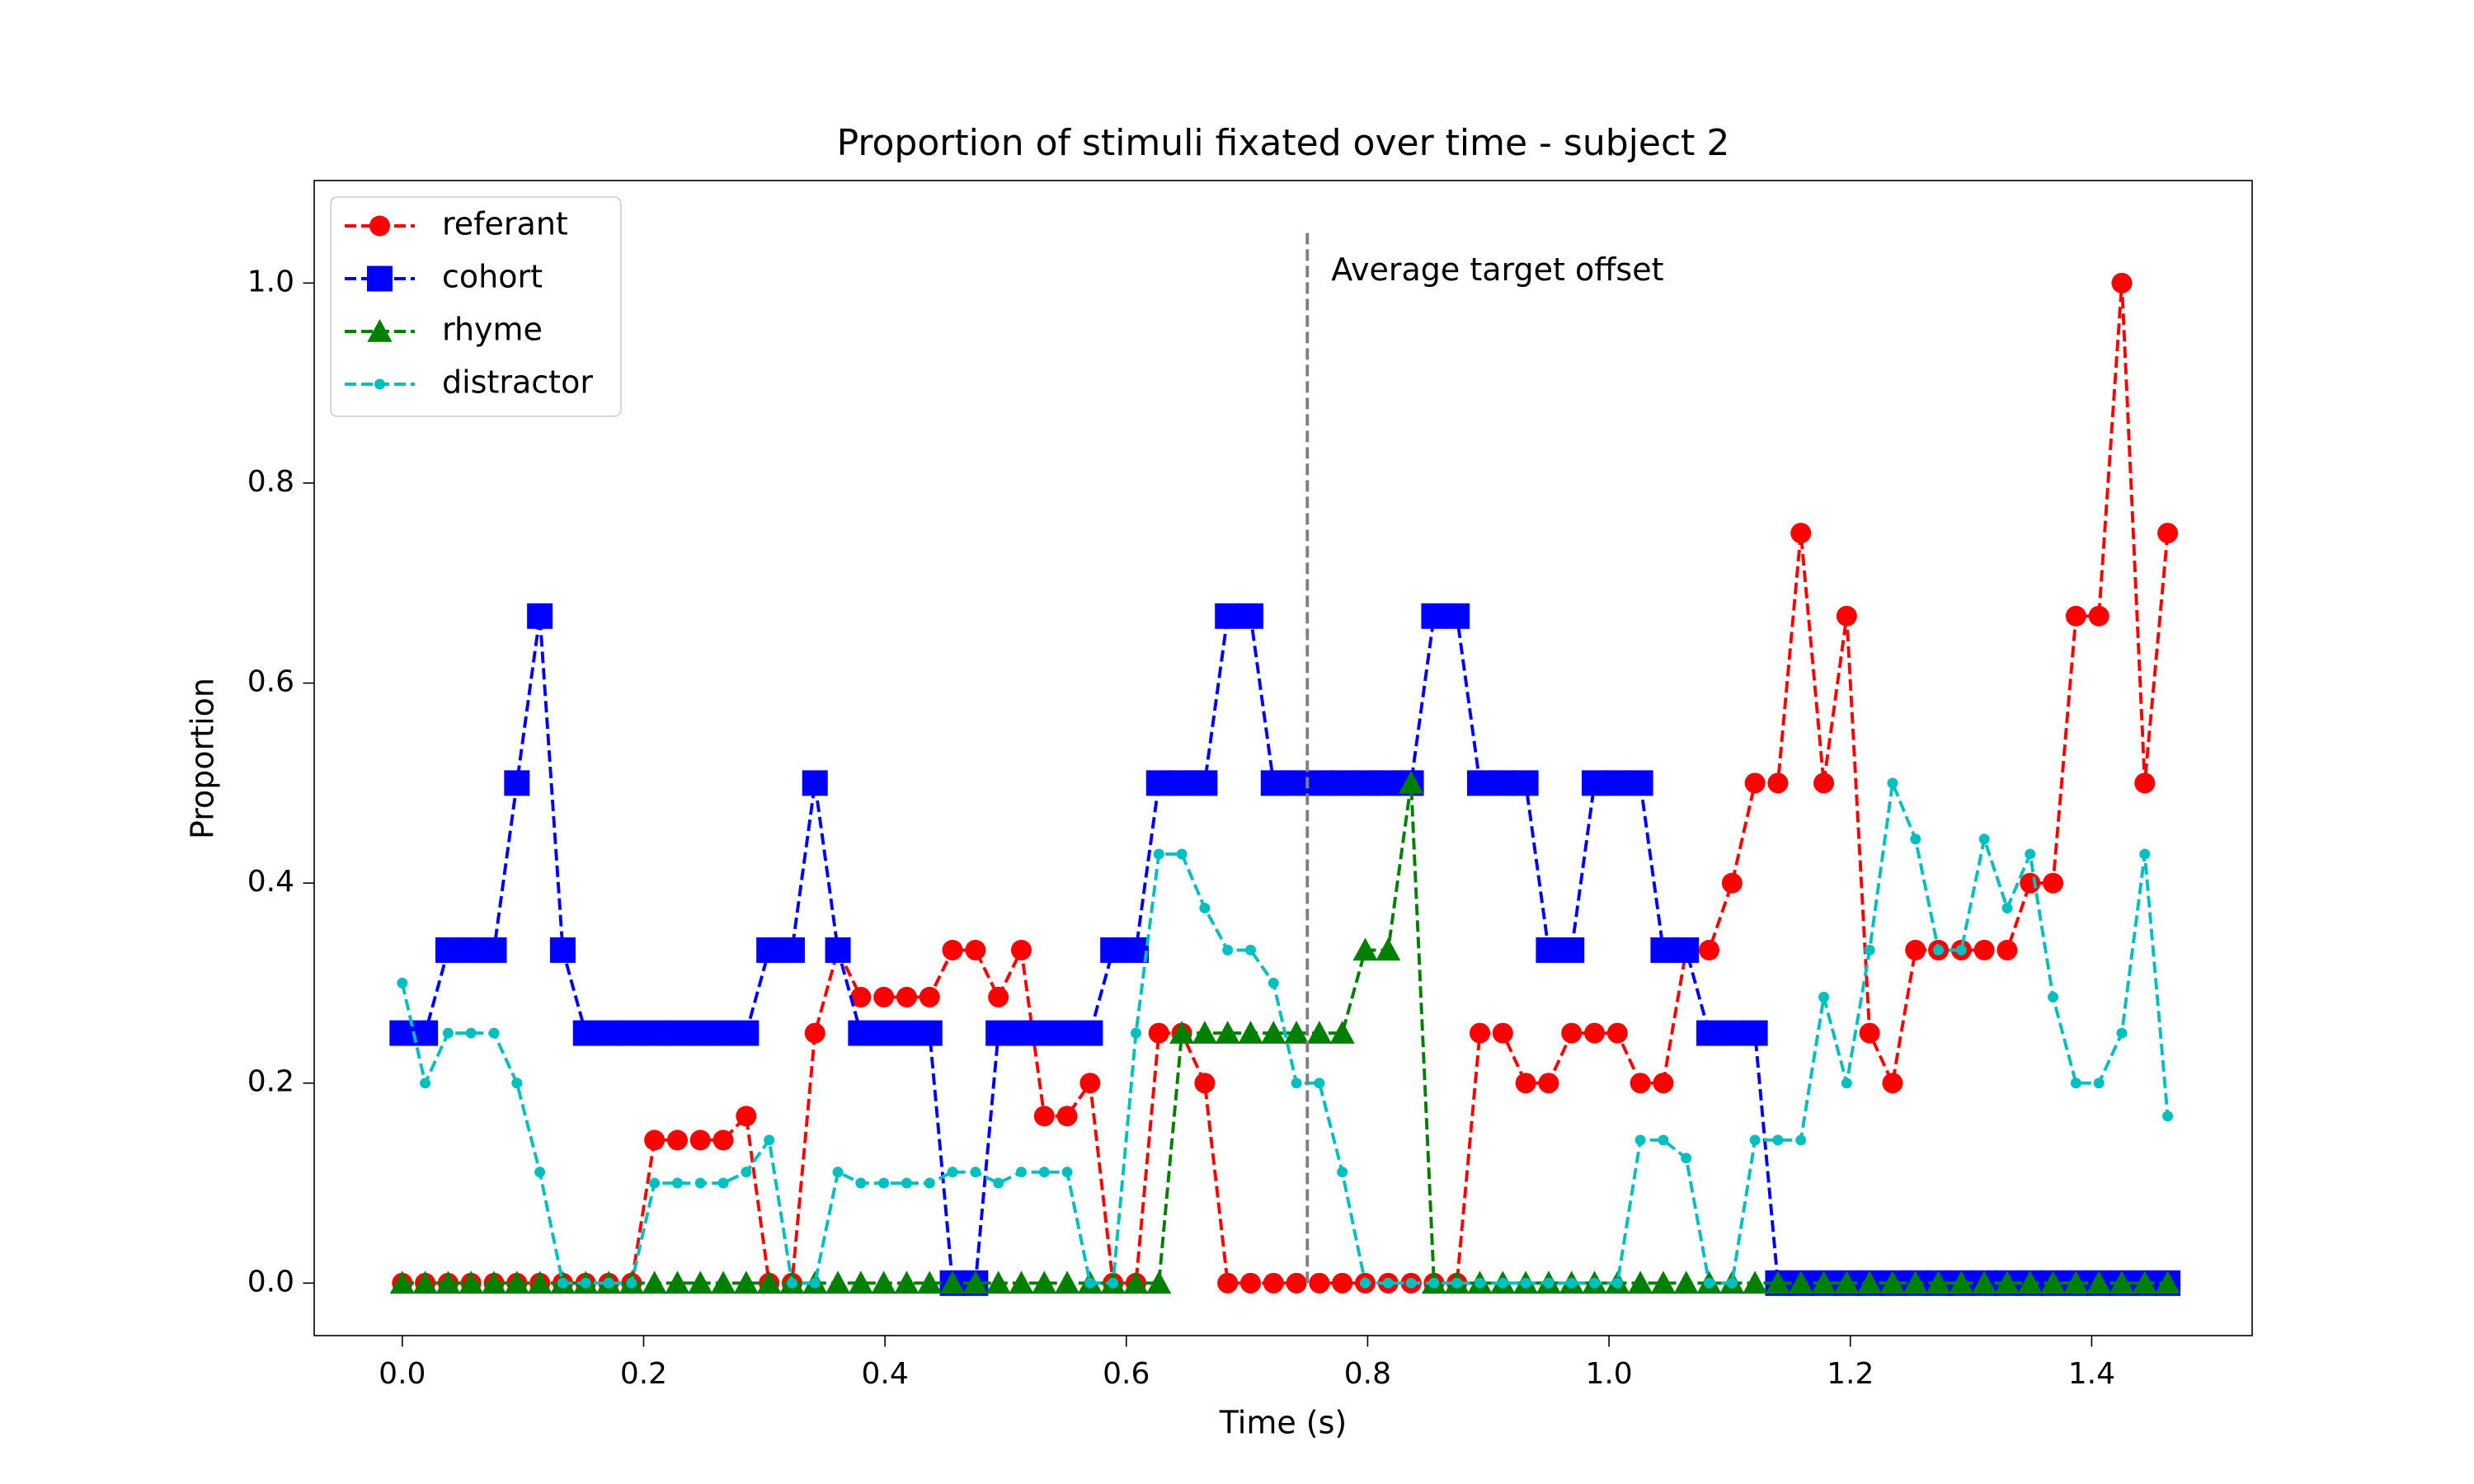 This screenshot has width=2474, height=1484. I want to click on legend: referant cohort rhyme distractor, so click(476, 306).